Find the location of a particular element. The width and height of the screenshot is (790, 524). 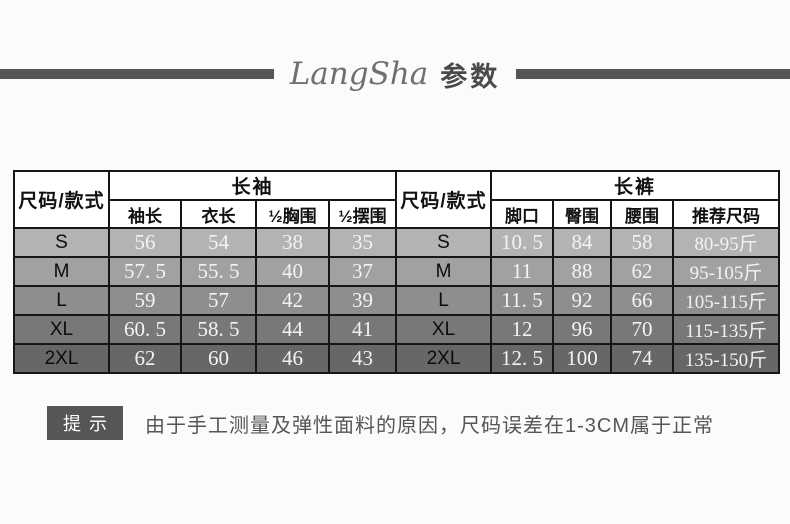

note-badge: 提示 is located at coordinates (85, 423).